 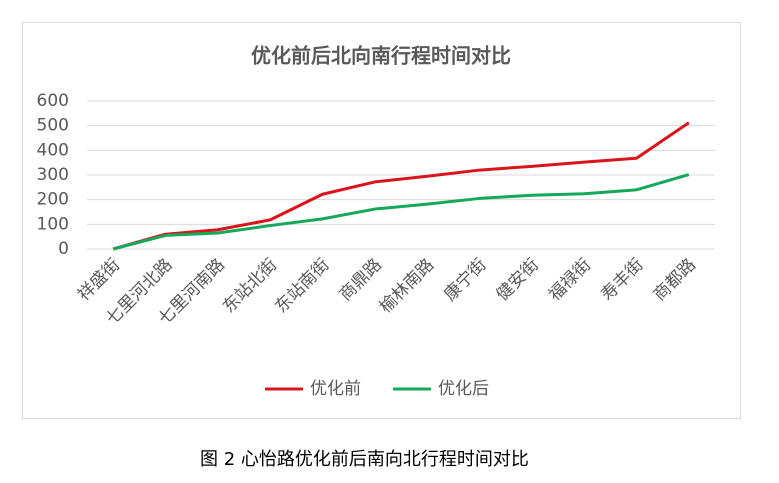 I want to click on y-tick-label: 0, so click(x=63, y=249).